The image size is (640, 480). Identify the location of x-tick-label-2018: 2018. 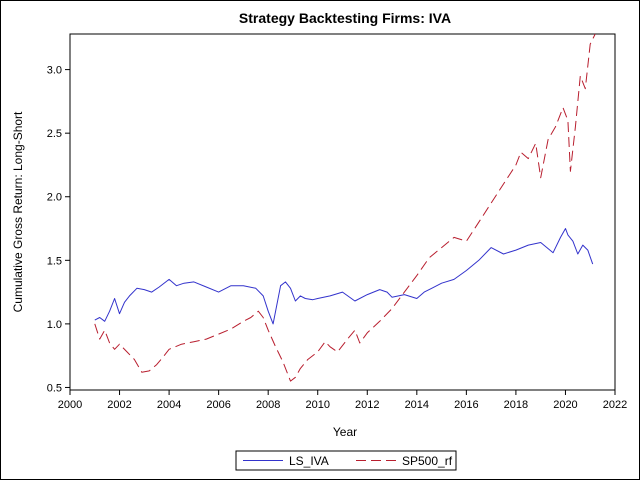
(516, 405).